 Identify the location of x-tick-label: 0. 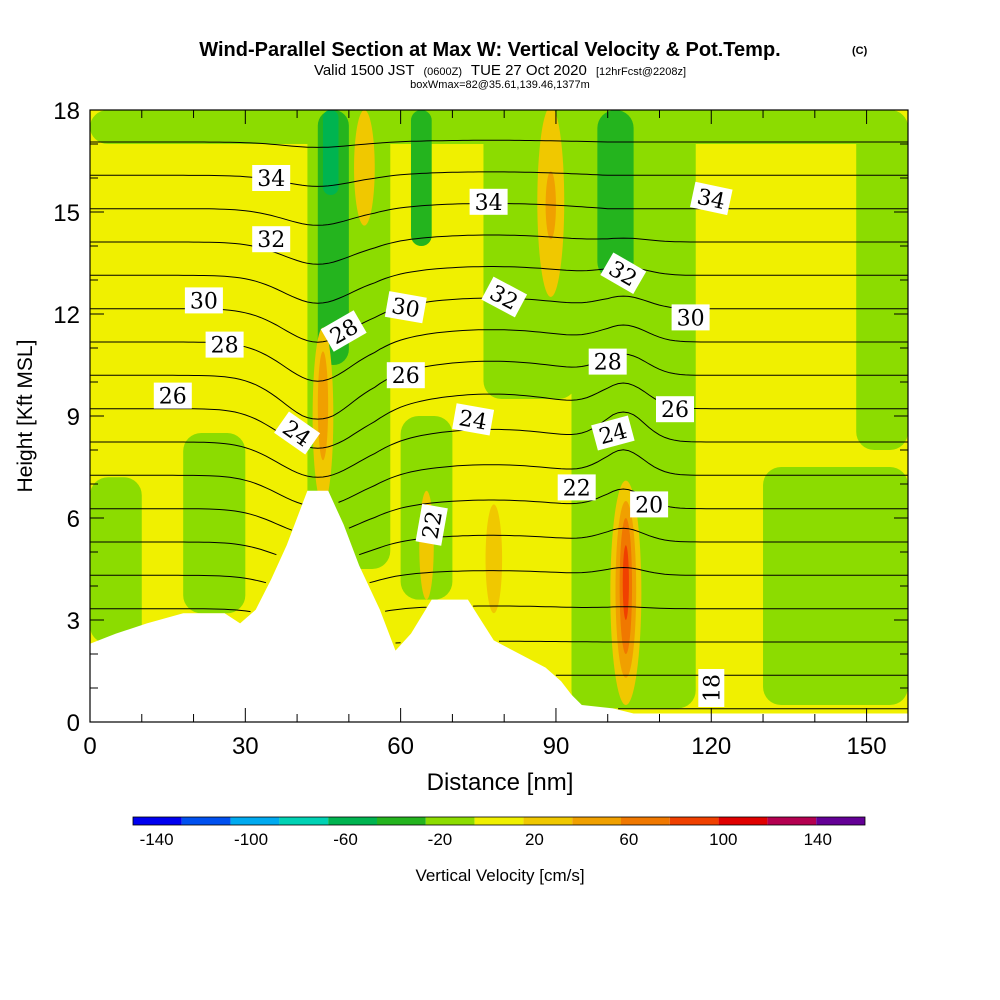
(89, 746).